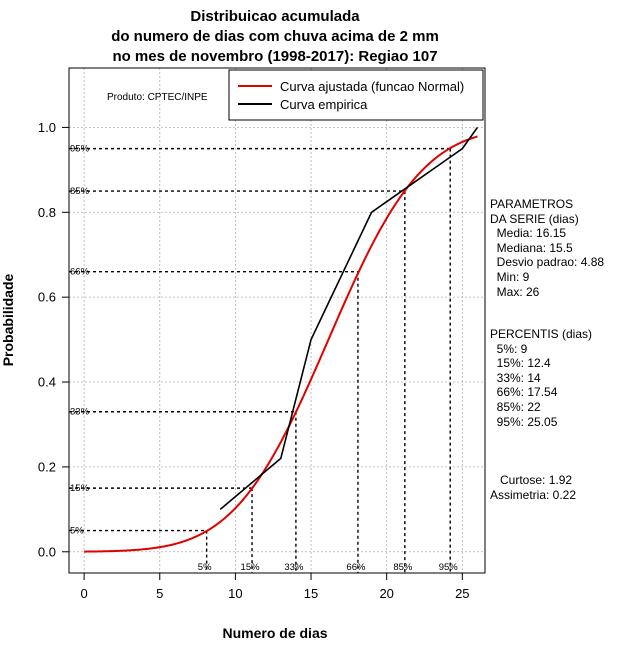 The width and height of the screenshot is (640, 660). I want to click on percentile-label-y: 66%, so click(80, 272).